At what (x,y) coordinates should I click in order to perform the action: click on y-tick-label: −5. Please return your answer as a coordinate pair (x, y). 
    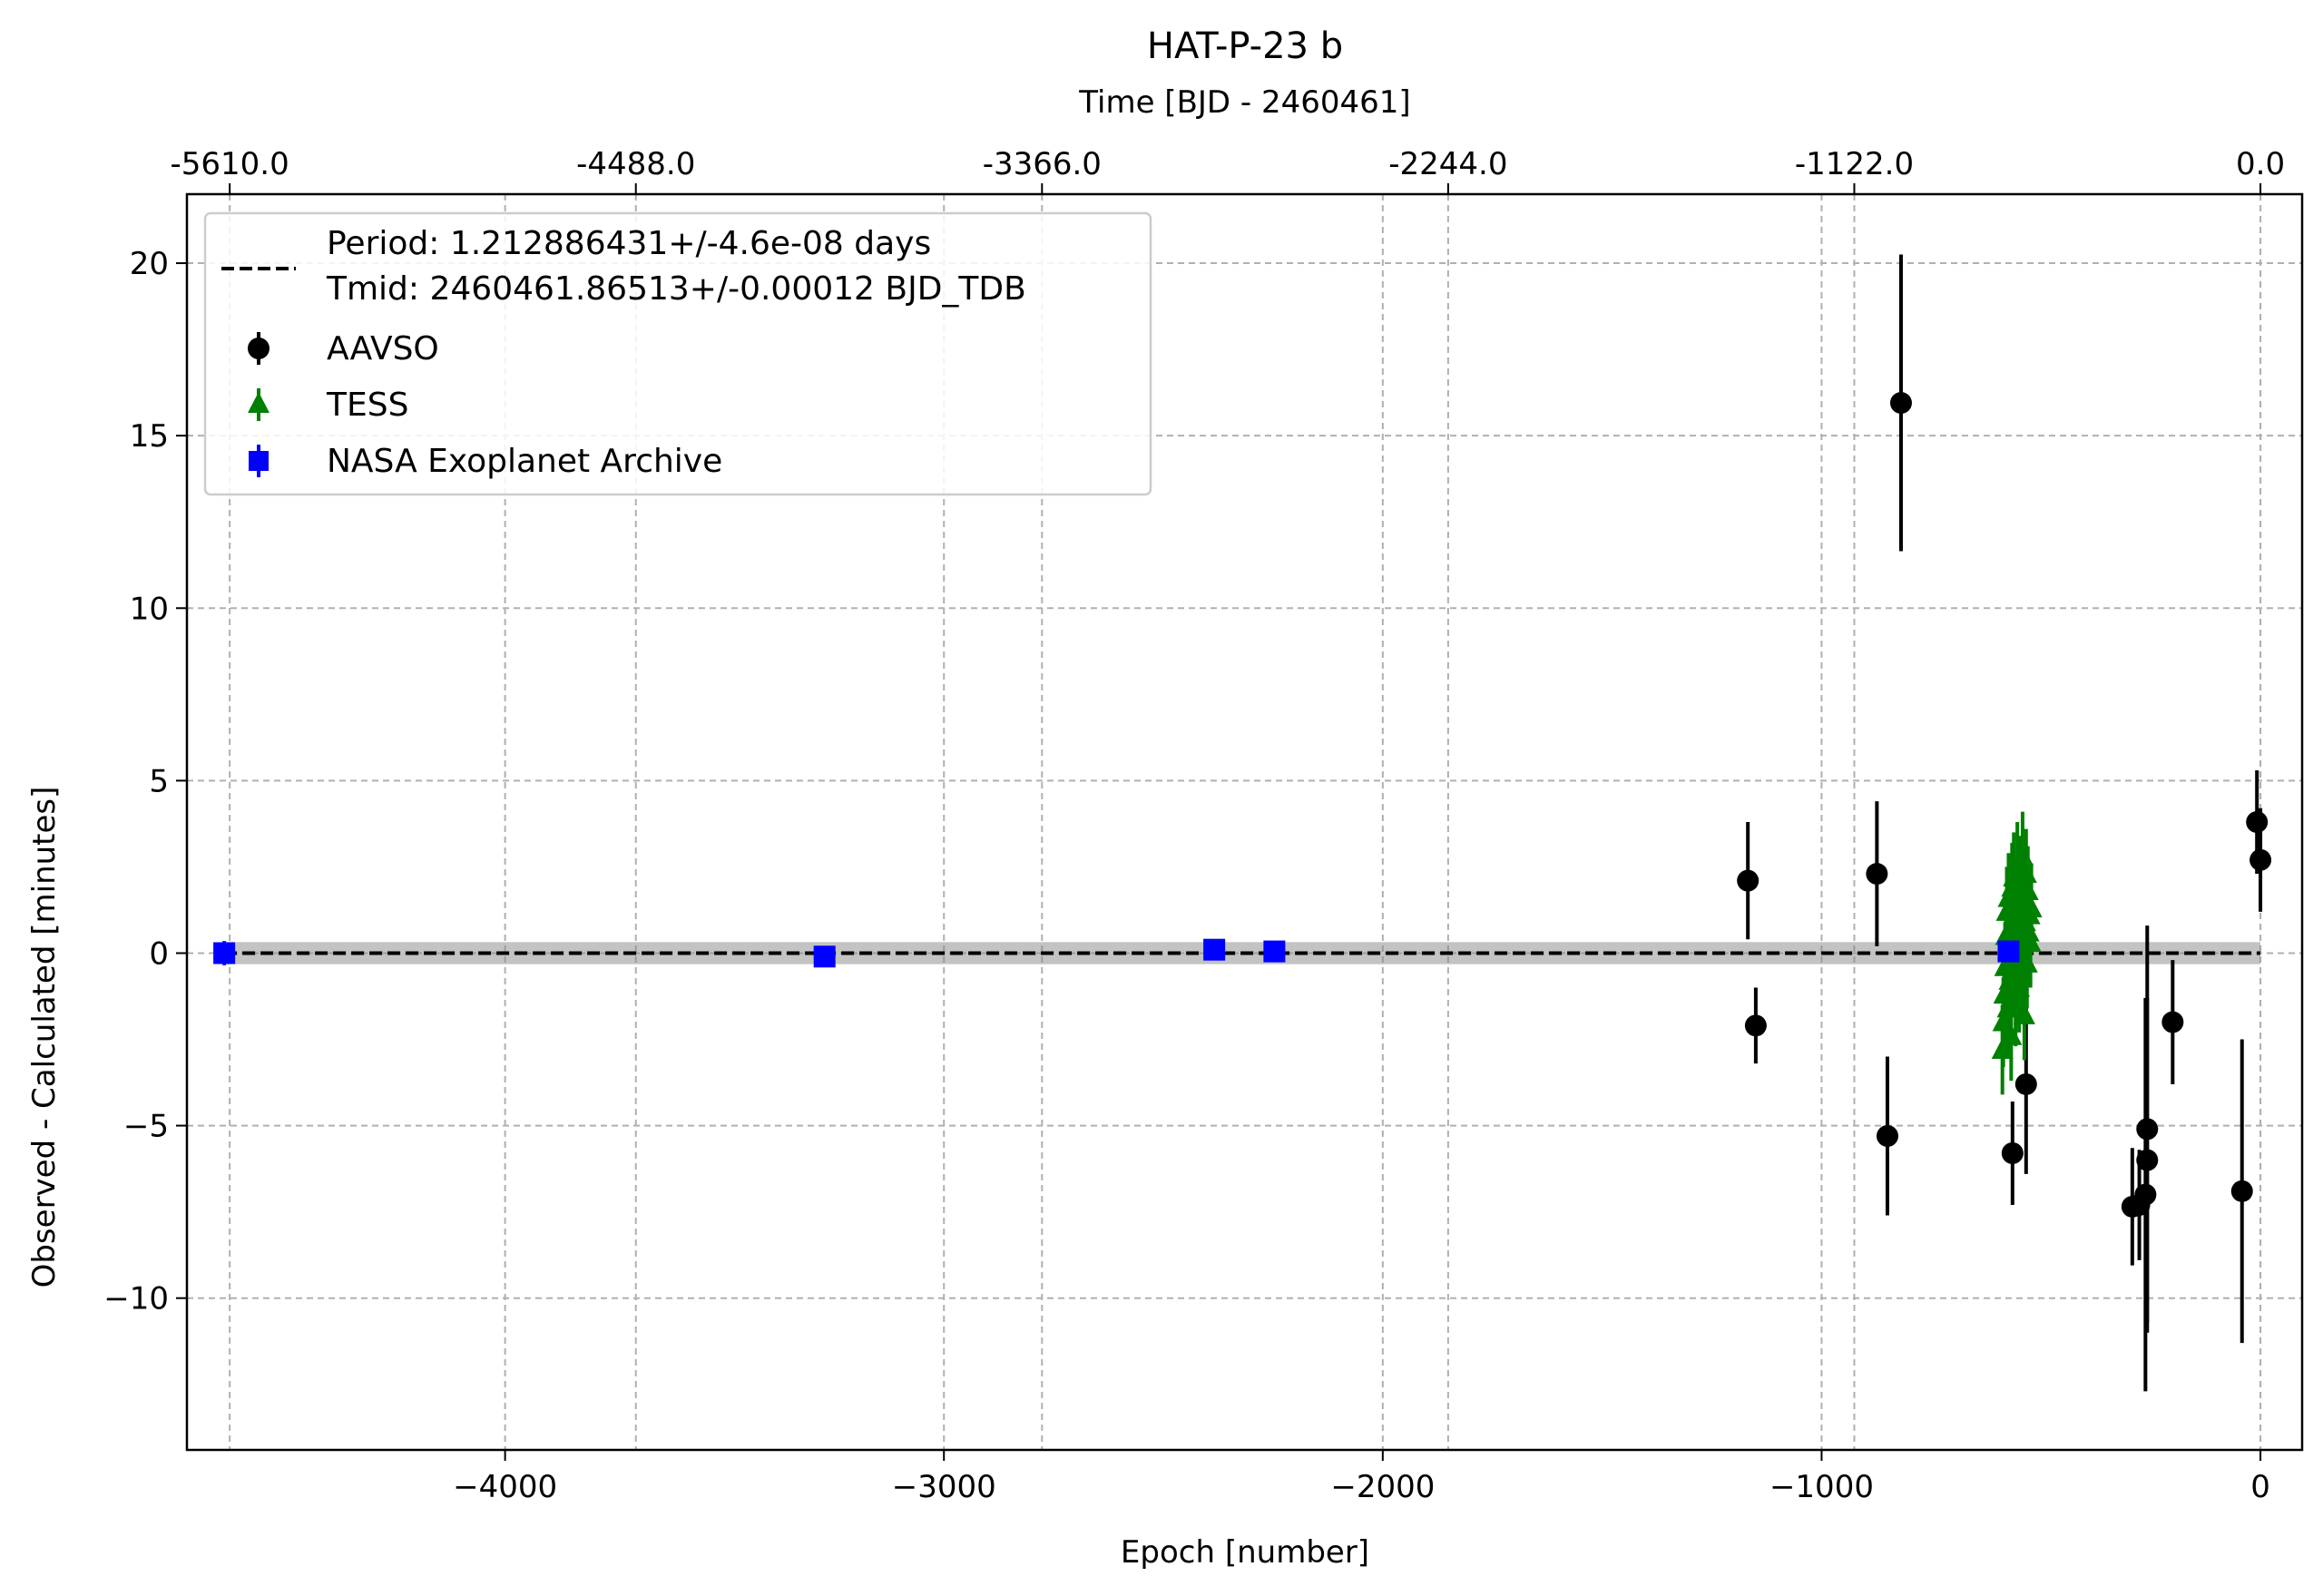
    Looking at the image, I should click on (146, 1127).